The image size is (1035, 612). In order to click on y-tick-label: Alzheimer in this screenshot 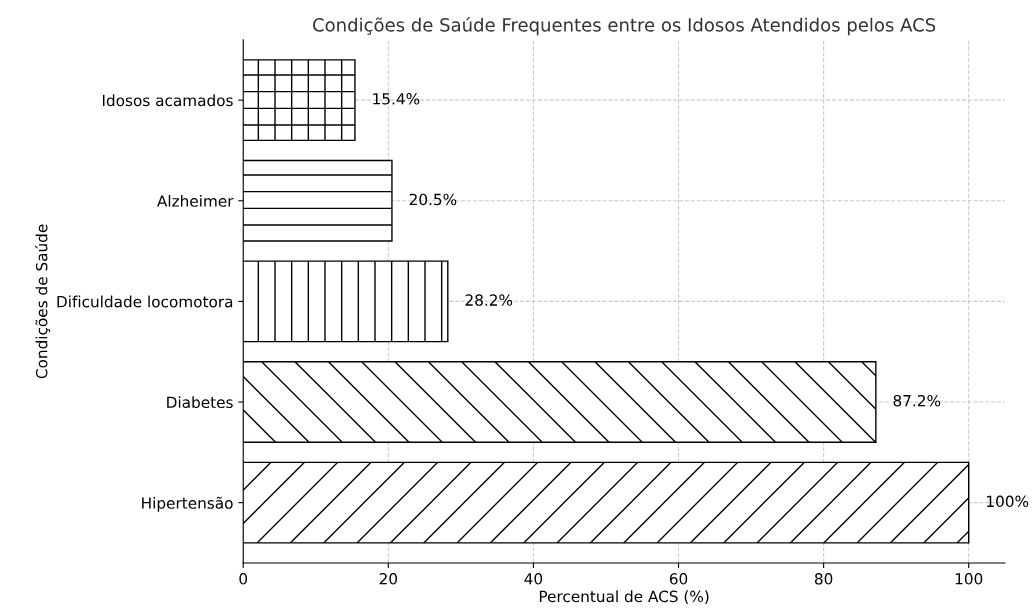, I will do `click(195, 200)`.